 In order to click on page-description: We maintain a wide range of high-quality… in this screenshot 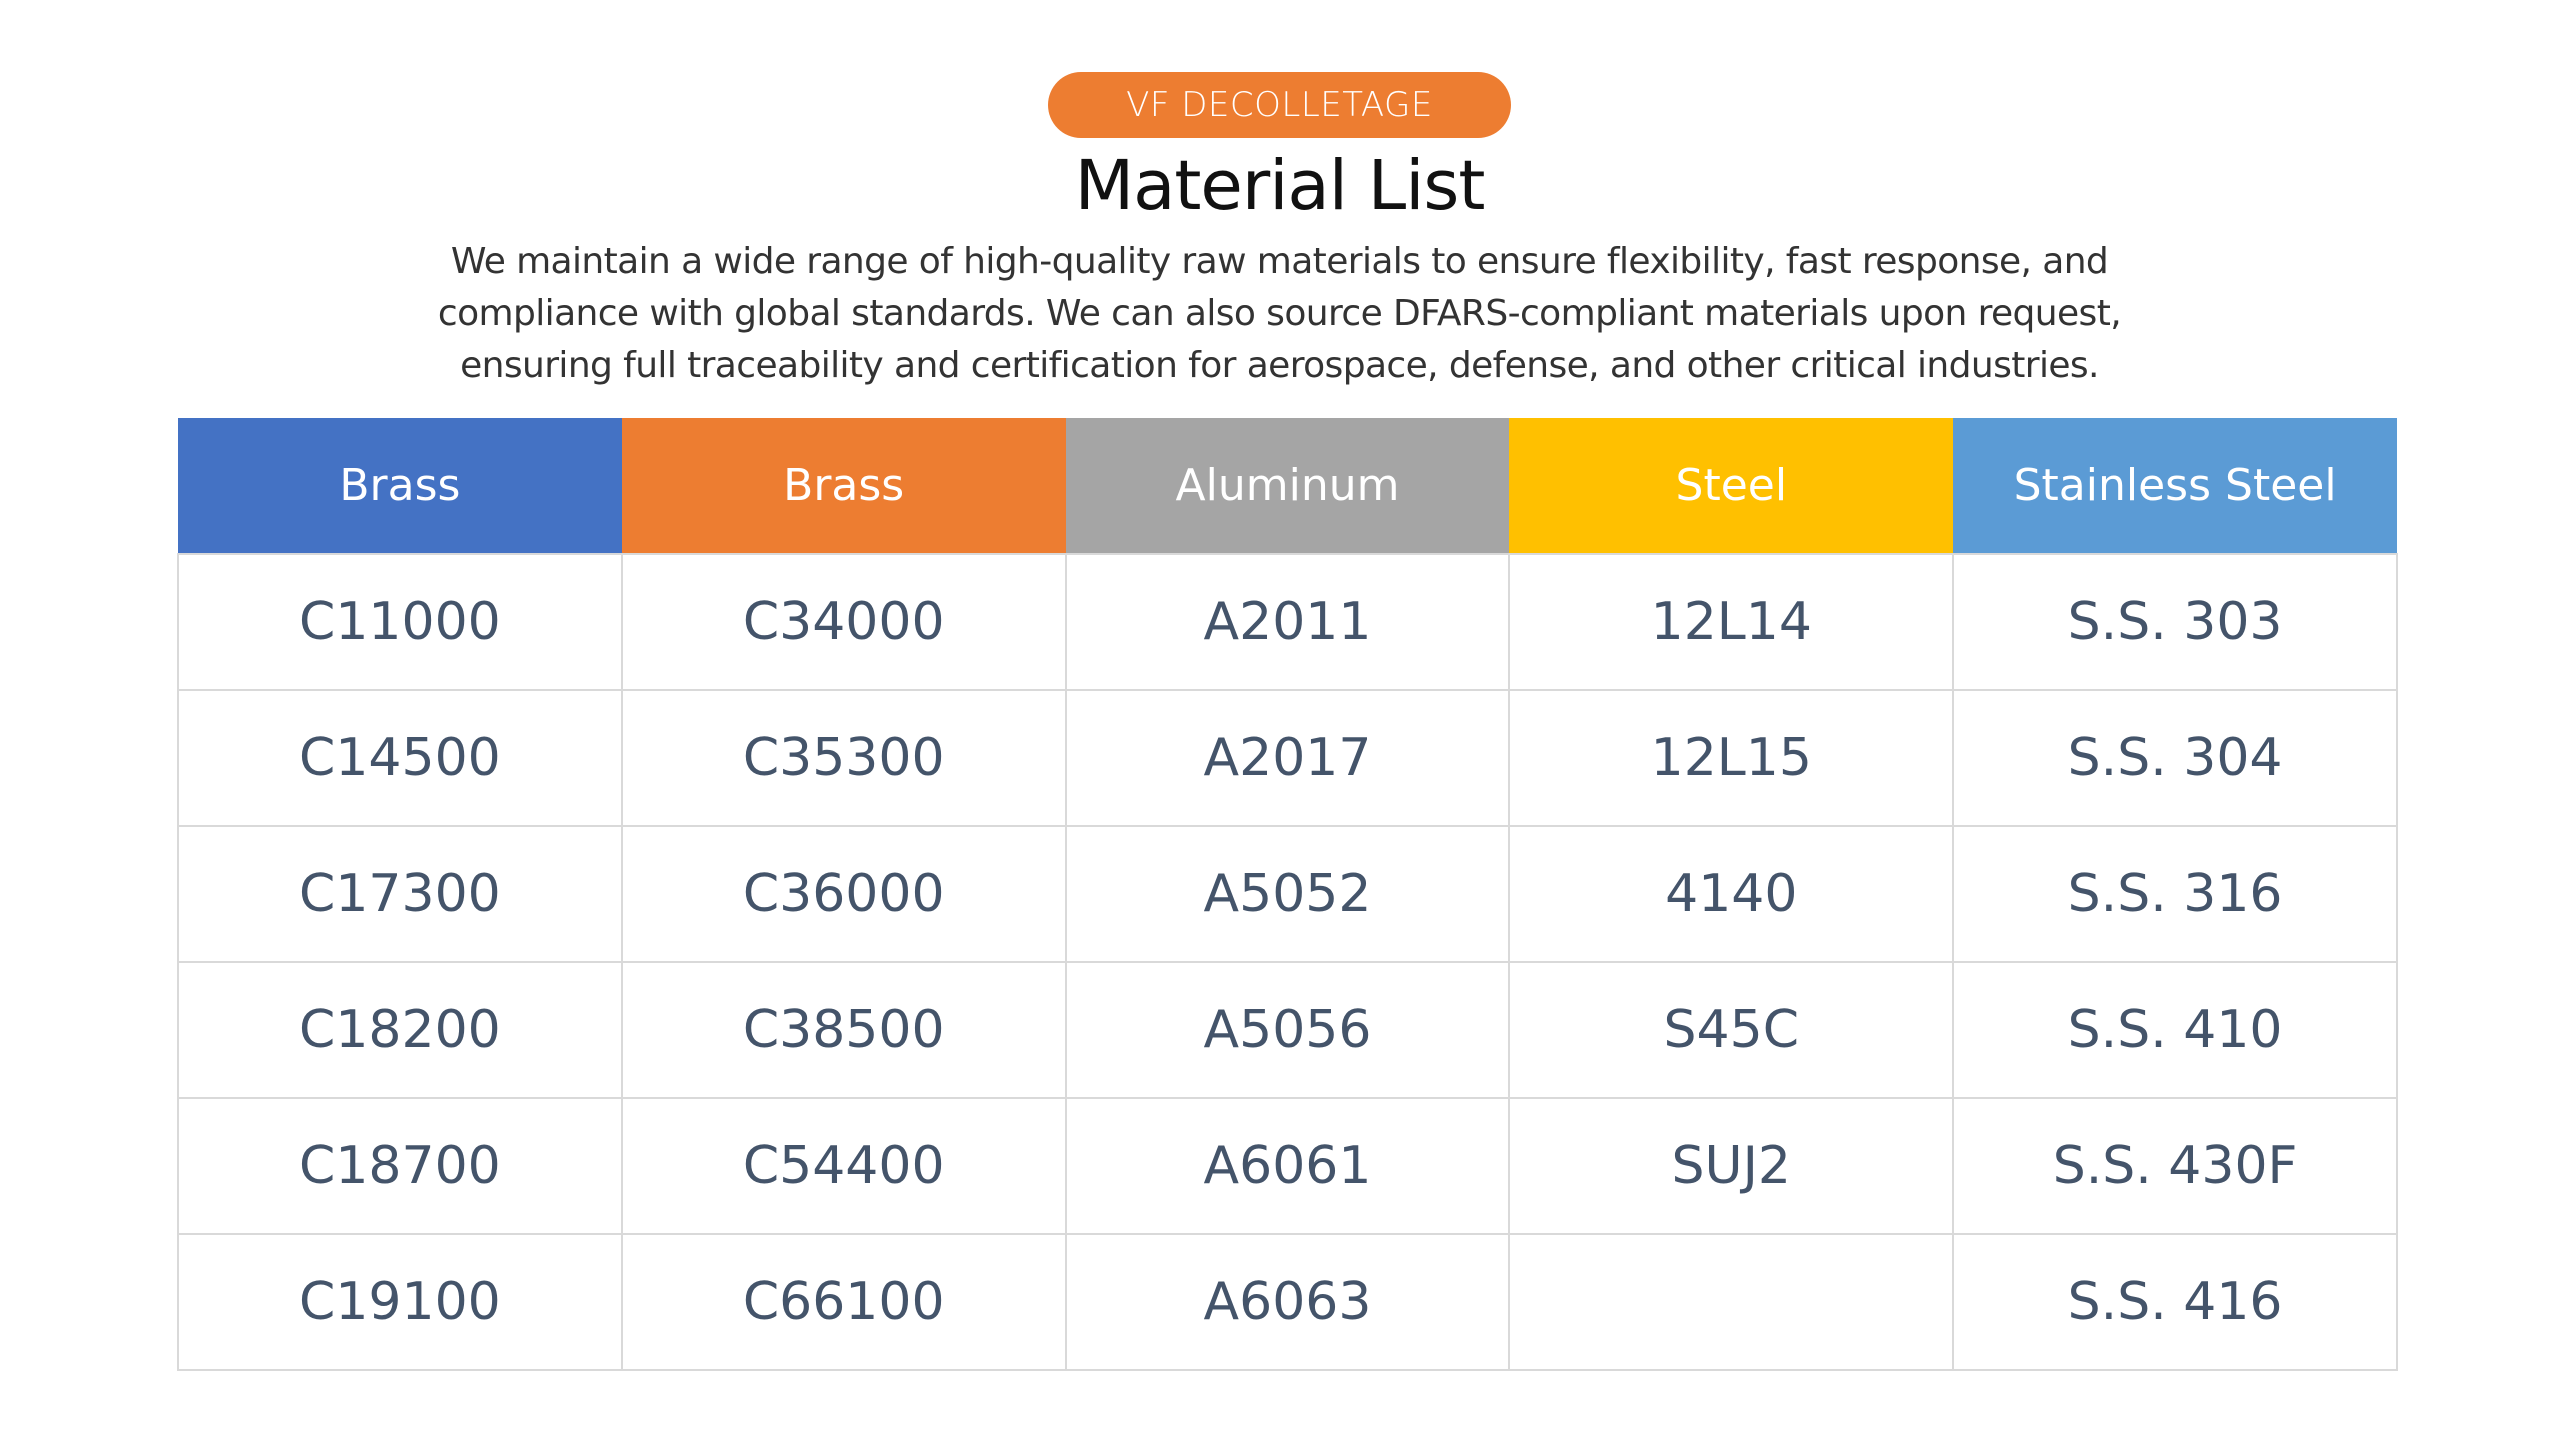, I will do `click(1279, 313)`.